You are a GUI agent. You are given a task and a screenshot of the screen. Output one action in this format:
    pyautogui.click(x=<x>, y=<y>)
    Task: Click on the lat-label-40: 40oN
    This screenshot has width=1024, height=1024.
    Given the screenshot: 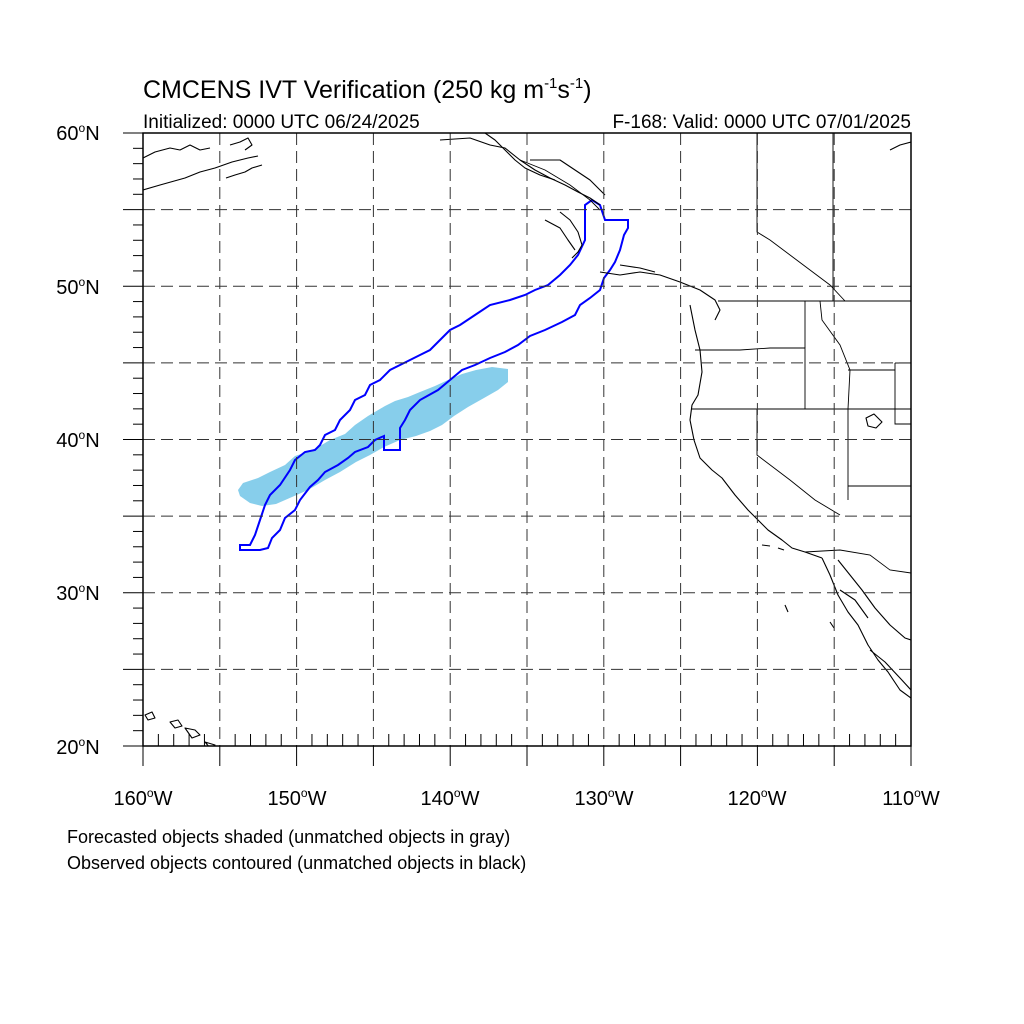 What is the action you would take?
    pyautogui.click(x=77, y=440)
    